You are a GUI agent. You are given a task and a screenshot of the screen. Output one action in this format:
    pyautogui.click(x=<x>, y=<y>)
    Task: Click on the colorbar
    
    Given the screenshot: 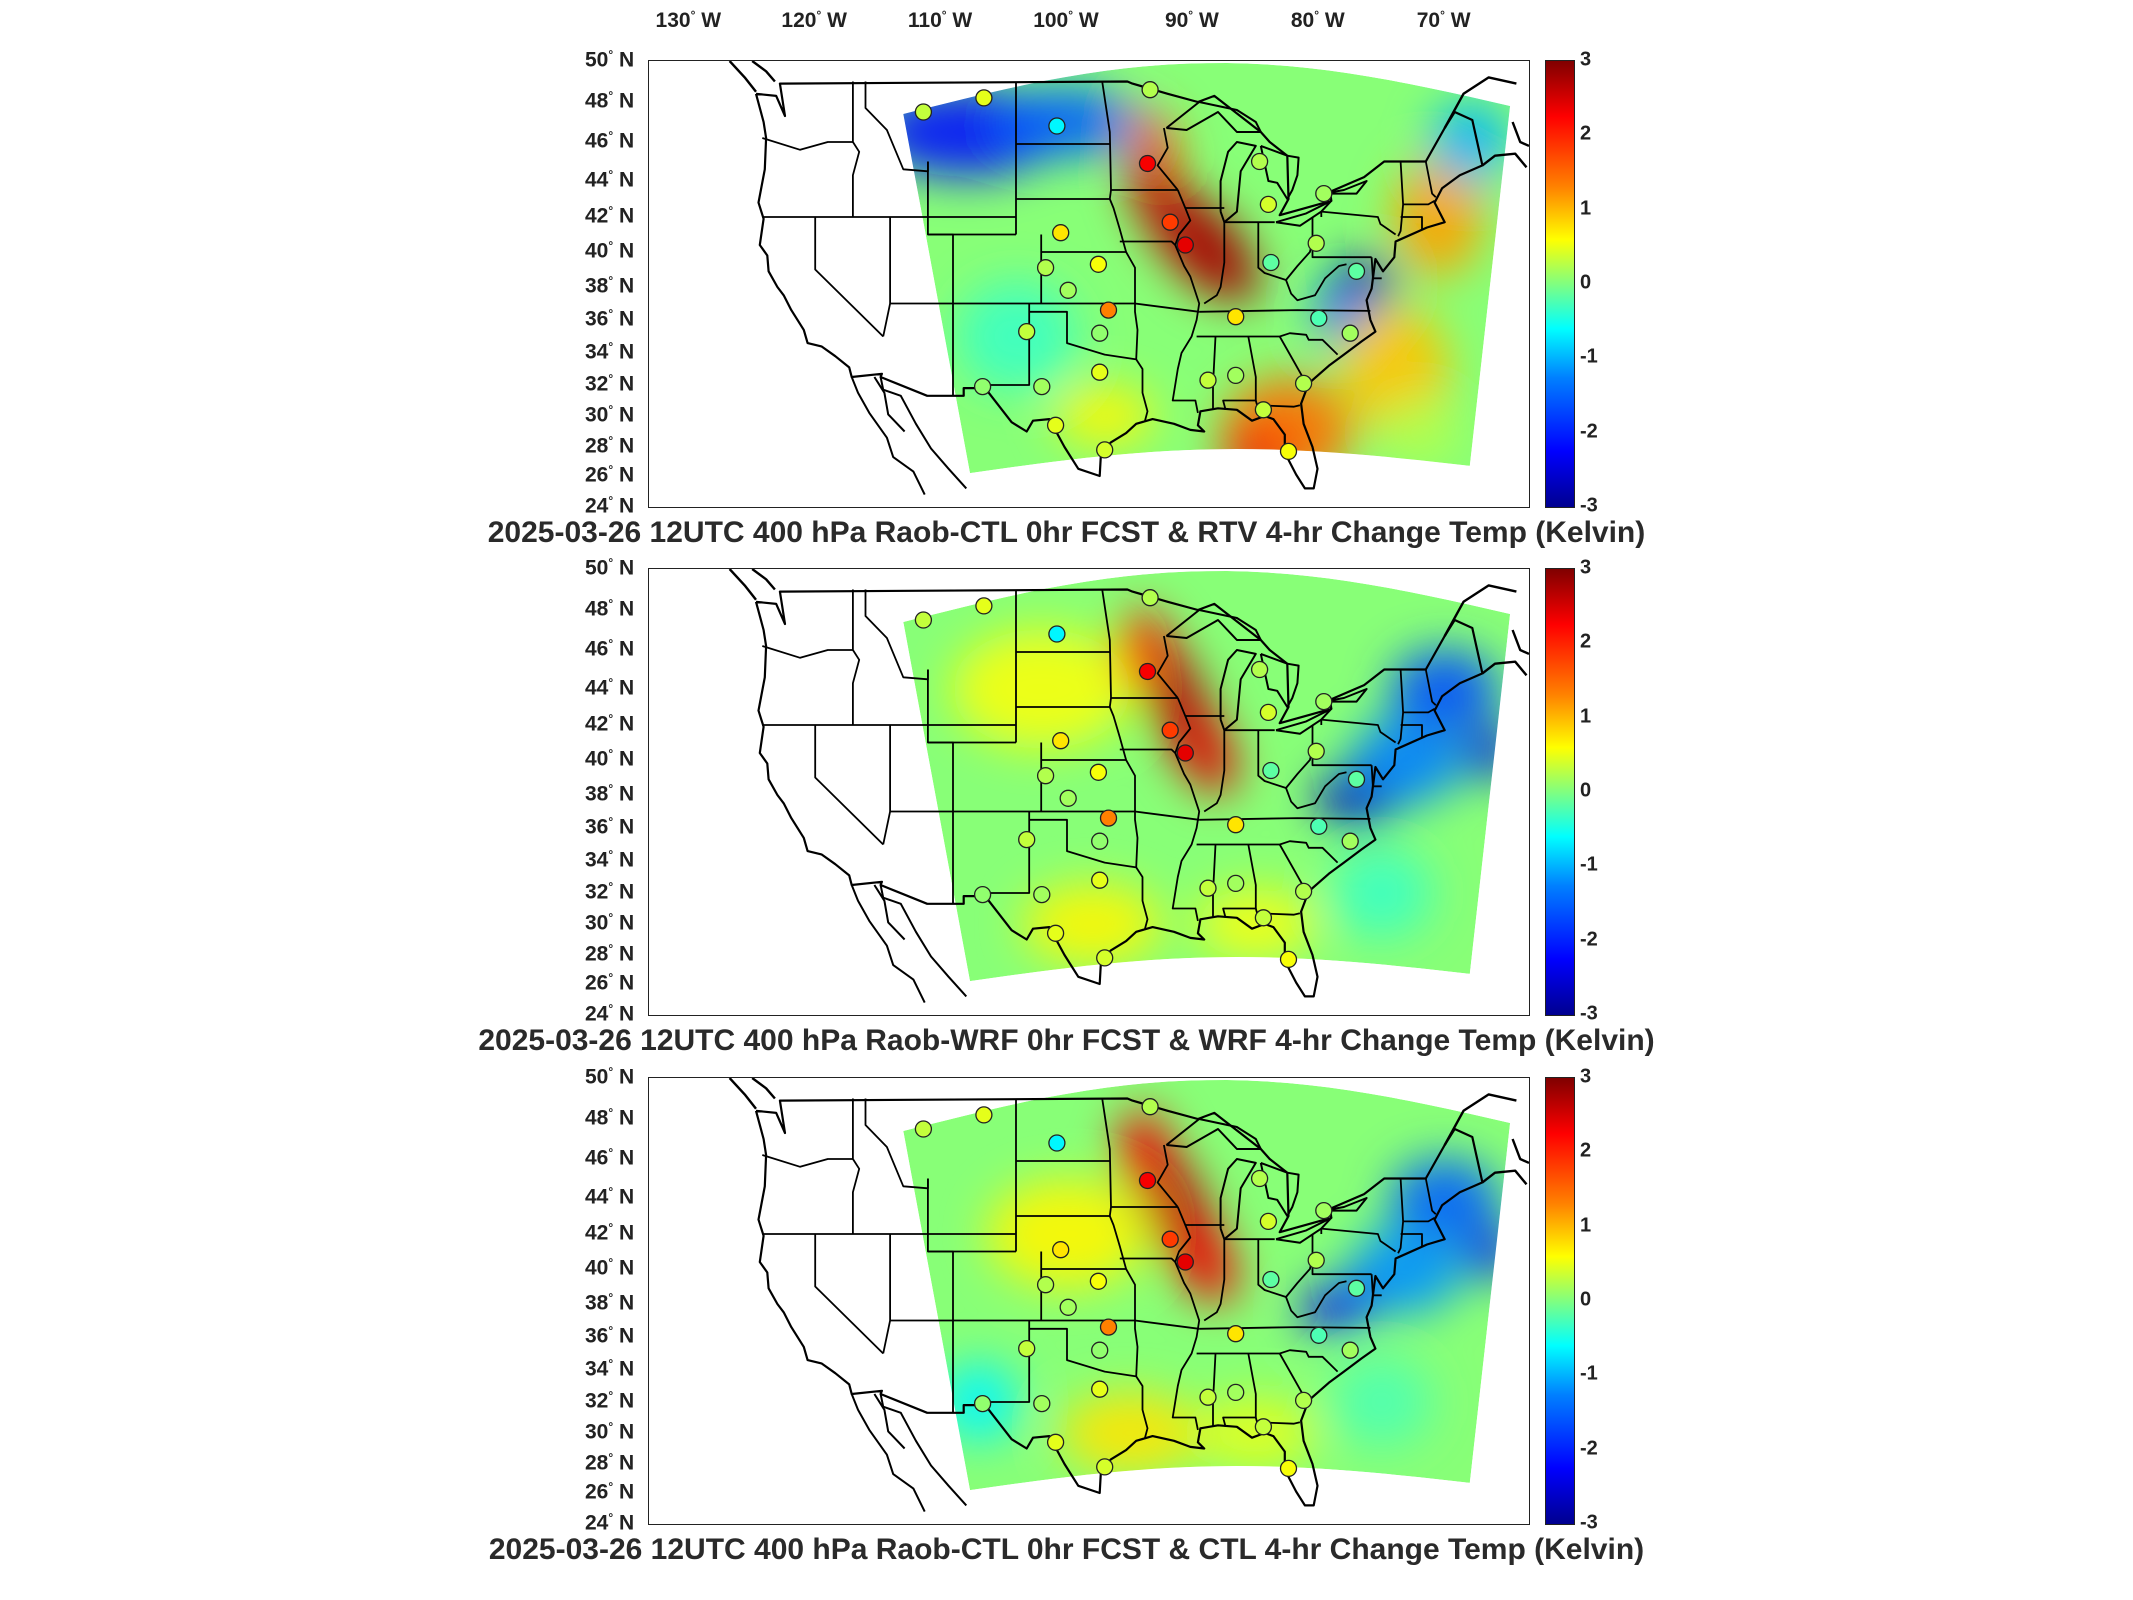 What is the action you would take?
    pyautogui.click(x=1560, y=284)
    